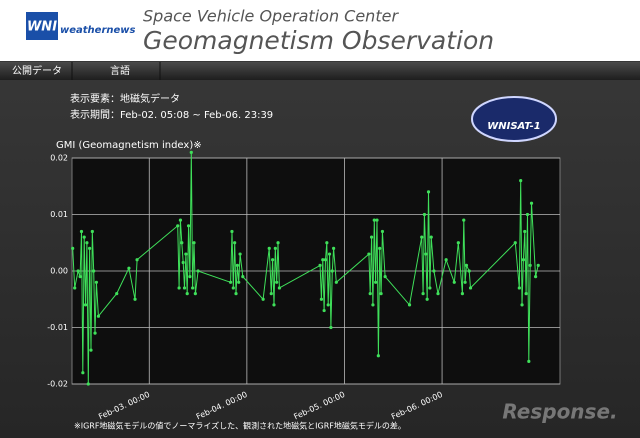 The width and height of the screenshot is (640, 438). I want to click on subtitle: Space Vehicle Operation Center, so click(271, 16).